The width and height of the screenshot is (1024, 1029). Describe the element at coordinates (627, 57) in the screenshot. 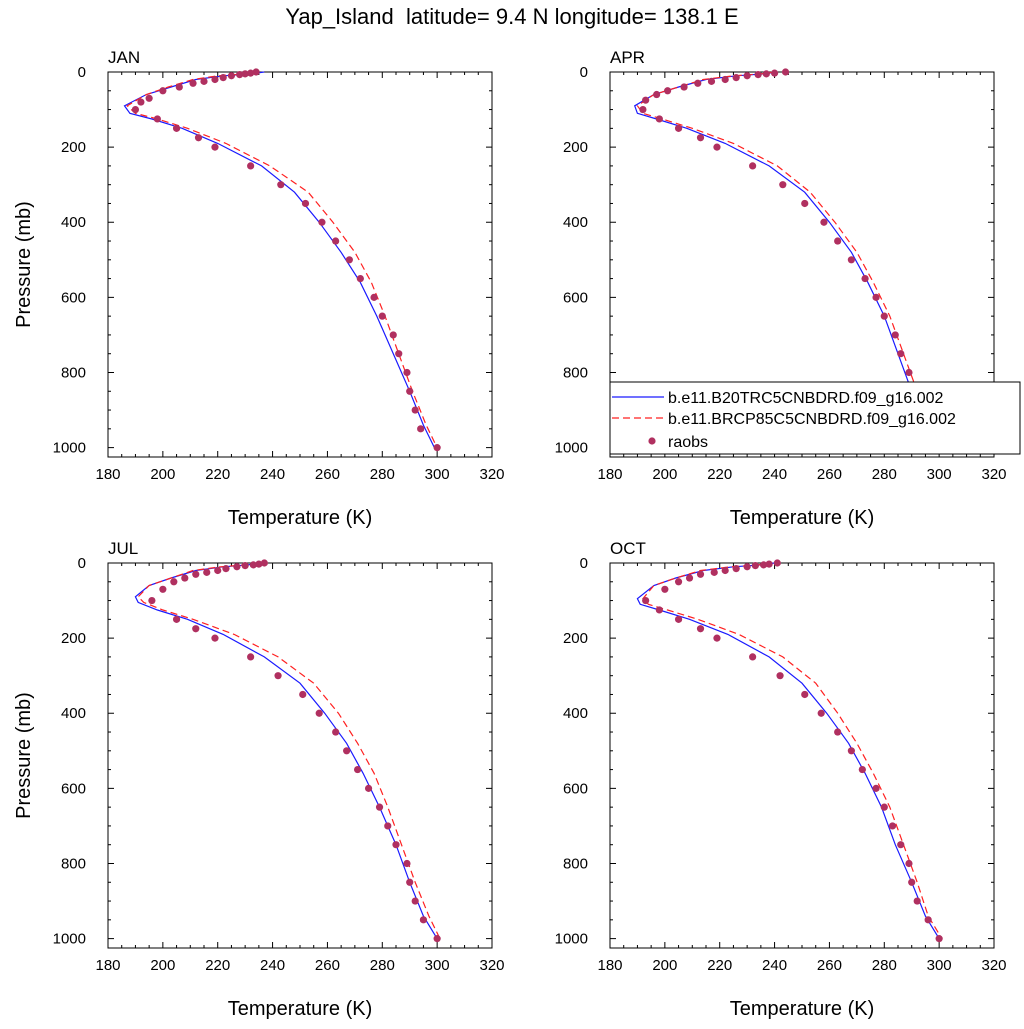

I see `panel-label: APR` at that location.